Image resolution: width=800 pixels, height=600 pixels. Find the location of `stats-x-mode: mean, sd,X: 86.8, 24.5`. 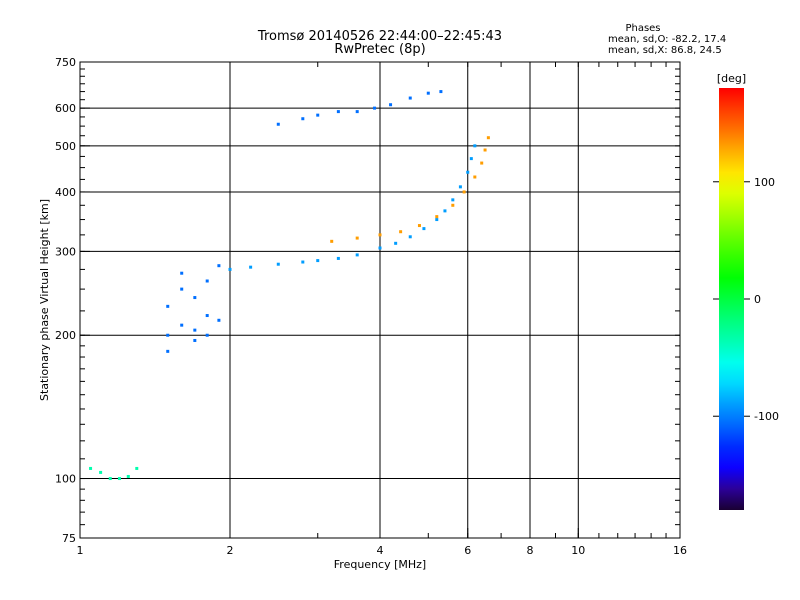

stats-x-mode: mean, sd,X: 86.8, 24.5 is located at coordinates (665, 50).